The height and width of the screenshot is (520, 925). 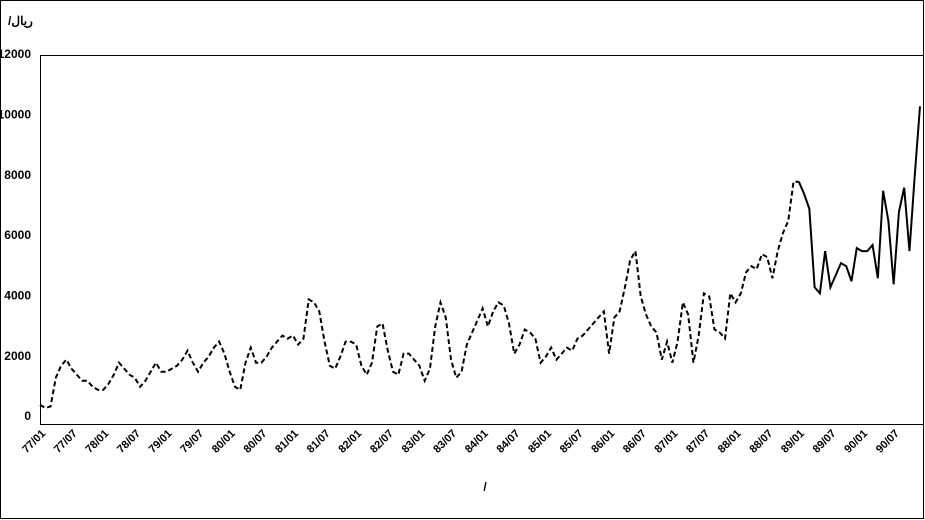 I want to click on y-tick-label: 0, so click(x=27, y=416).